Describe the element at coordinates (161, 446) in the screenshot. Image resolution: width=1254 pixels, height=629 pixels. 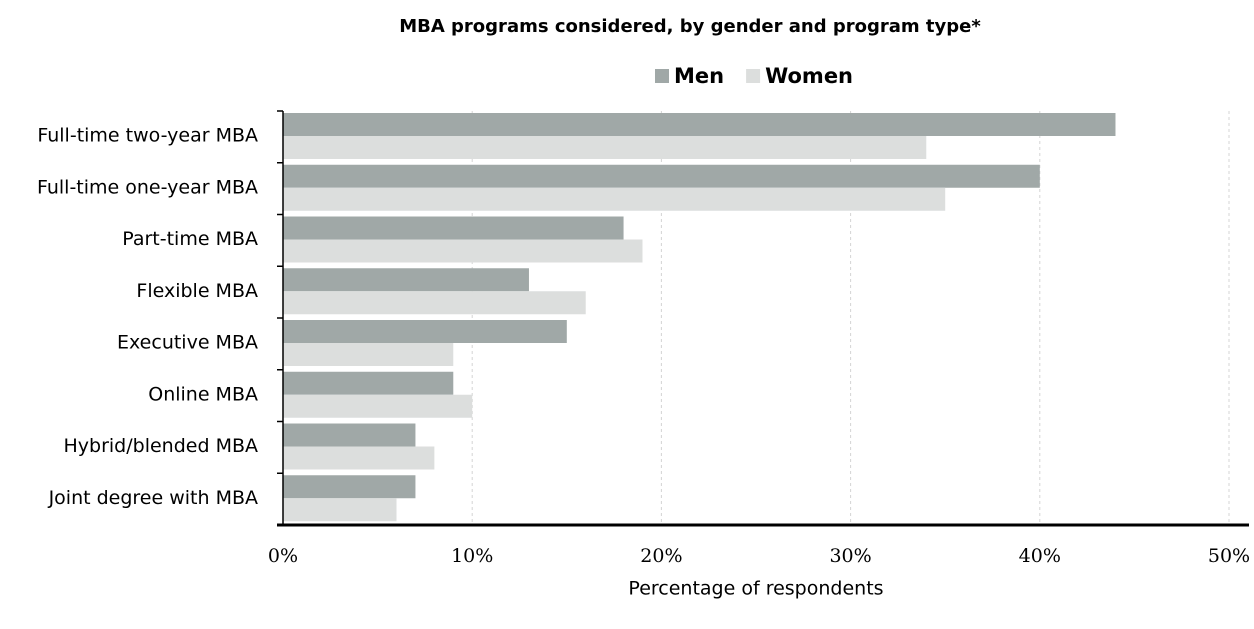
I see `y-tick-label: Hybrid/blended MBA` at that location.